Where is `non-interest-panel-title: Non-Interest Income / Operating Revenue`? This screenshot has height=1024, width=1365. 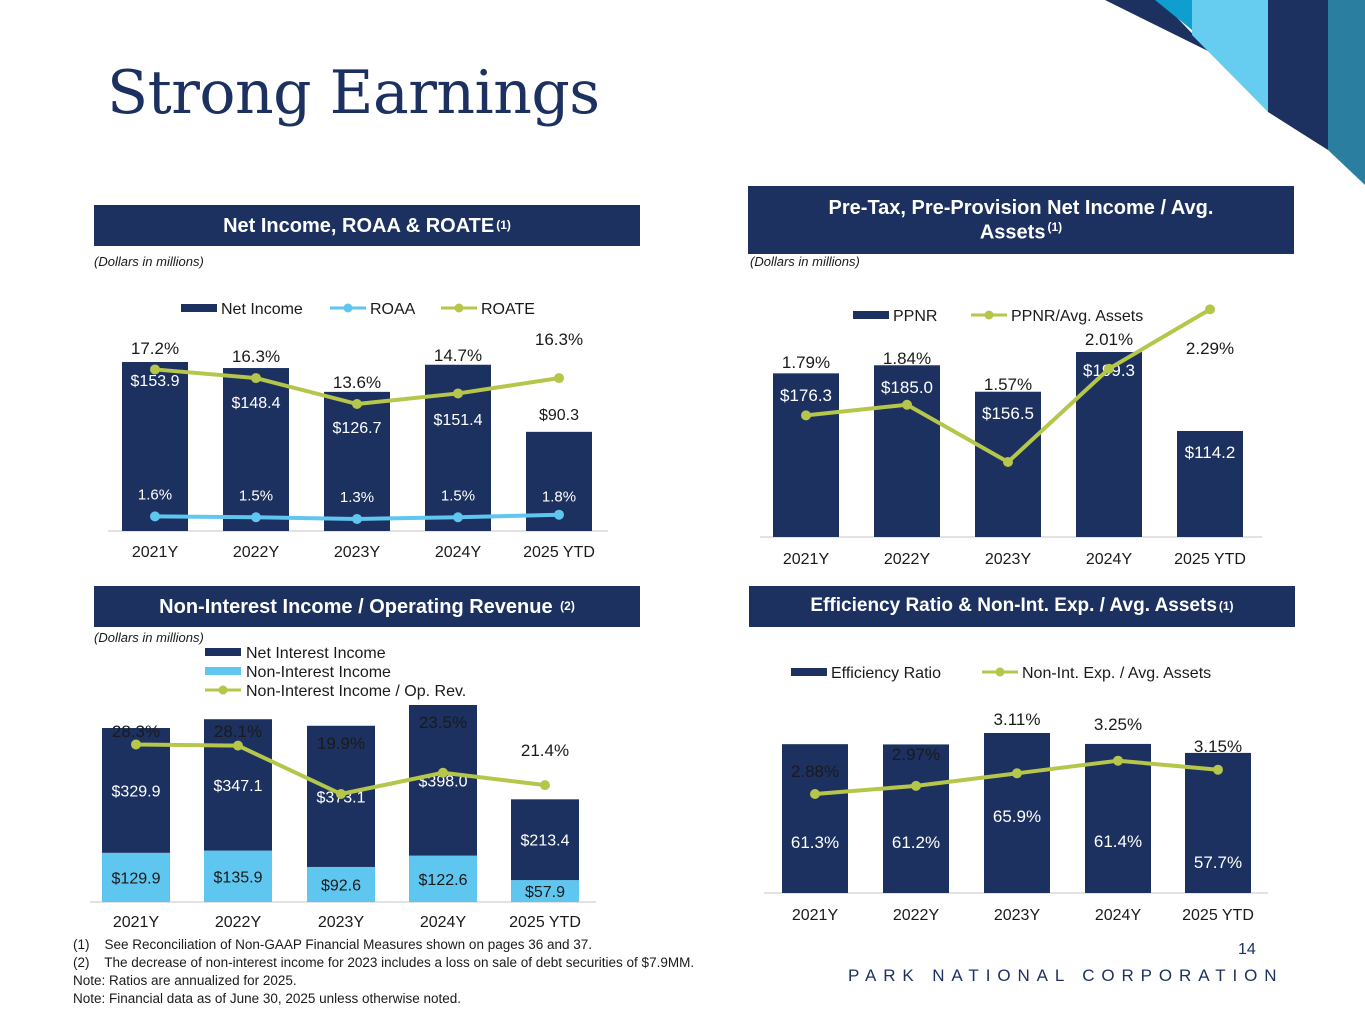 non-interest-panel-title: Non-Interest Income / Operating Revenue is located at coordinates (356, 606).